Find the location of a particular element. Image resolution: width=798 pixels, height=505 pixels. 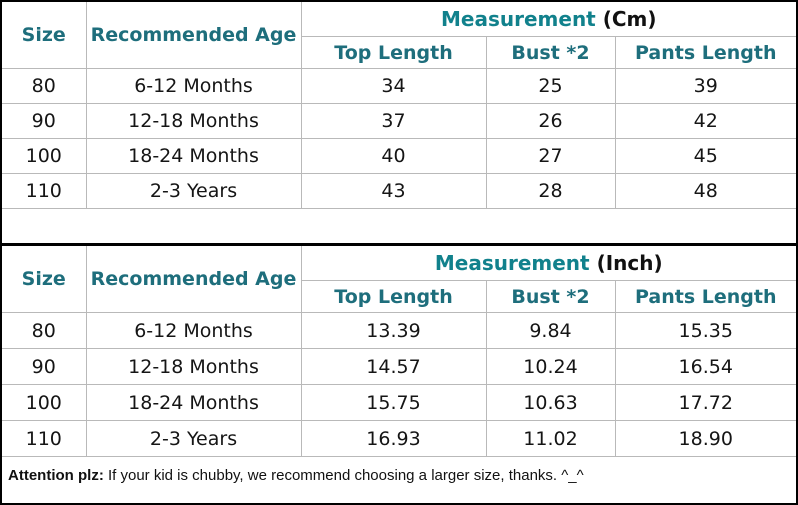

cell-top-length: 13.39 is located at coordinates (393, 330).